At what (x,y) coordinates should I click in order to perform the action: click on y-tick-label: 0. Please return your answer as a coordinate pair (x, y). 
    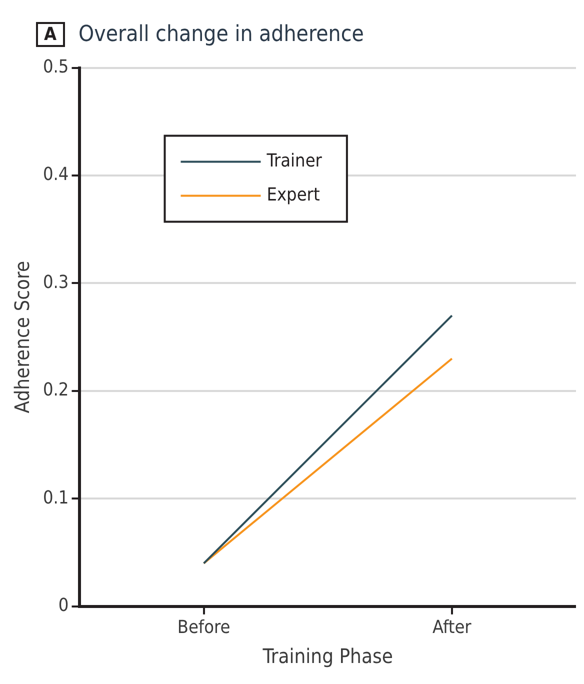
    Looking at the image, I should click on (63, 605).